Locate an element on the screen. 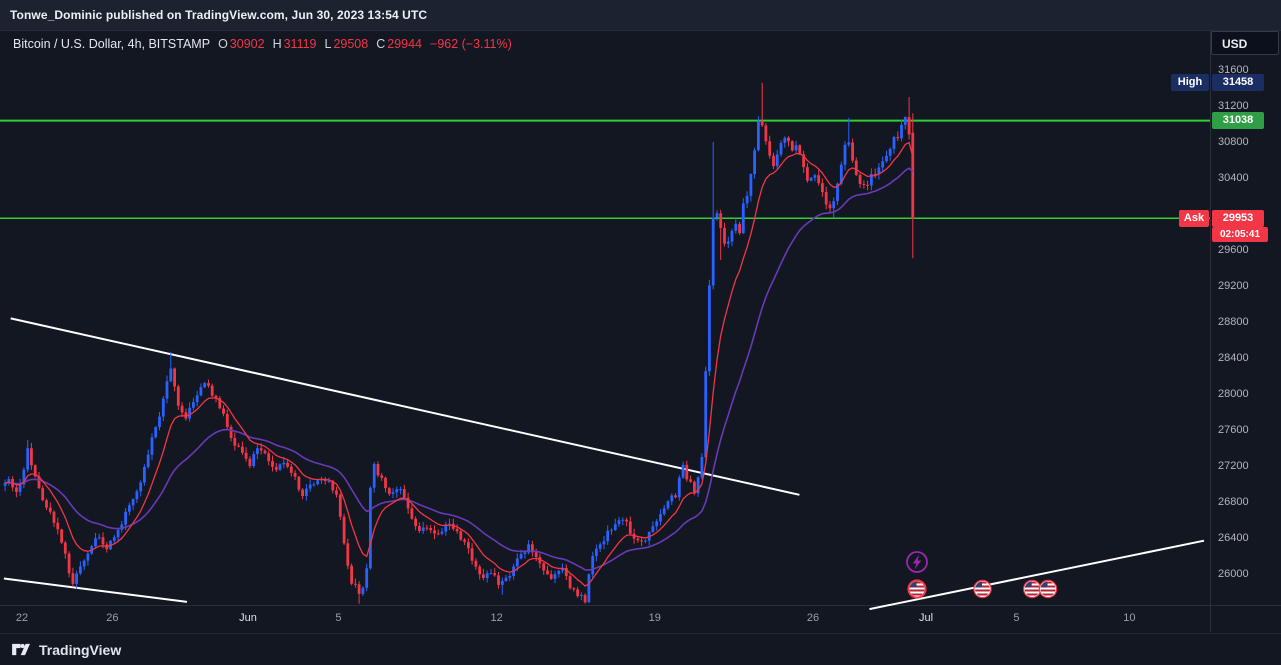  y-axis-tick-label: 26800 is located at coordinates (1233, 502).